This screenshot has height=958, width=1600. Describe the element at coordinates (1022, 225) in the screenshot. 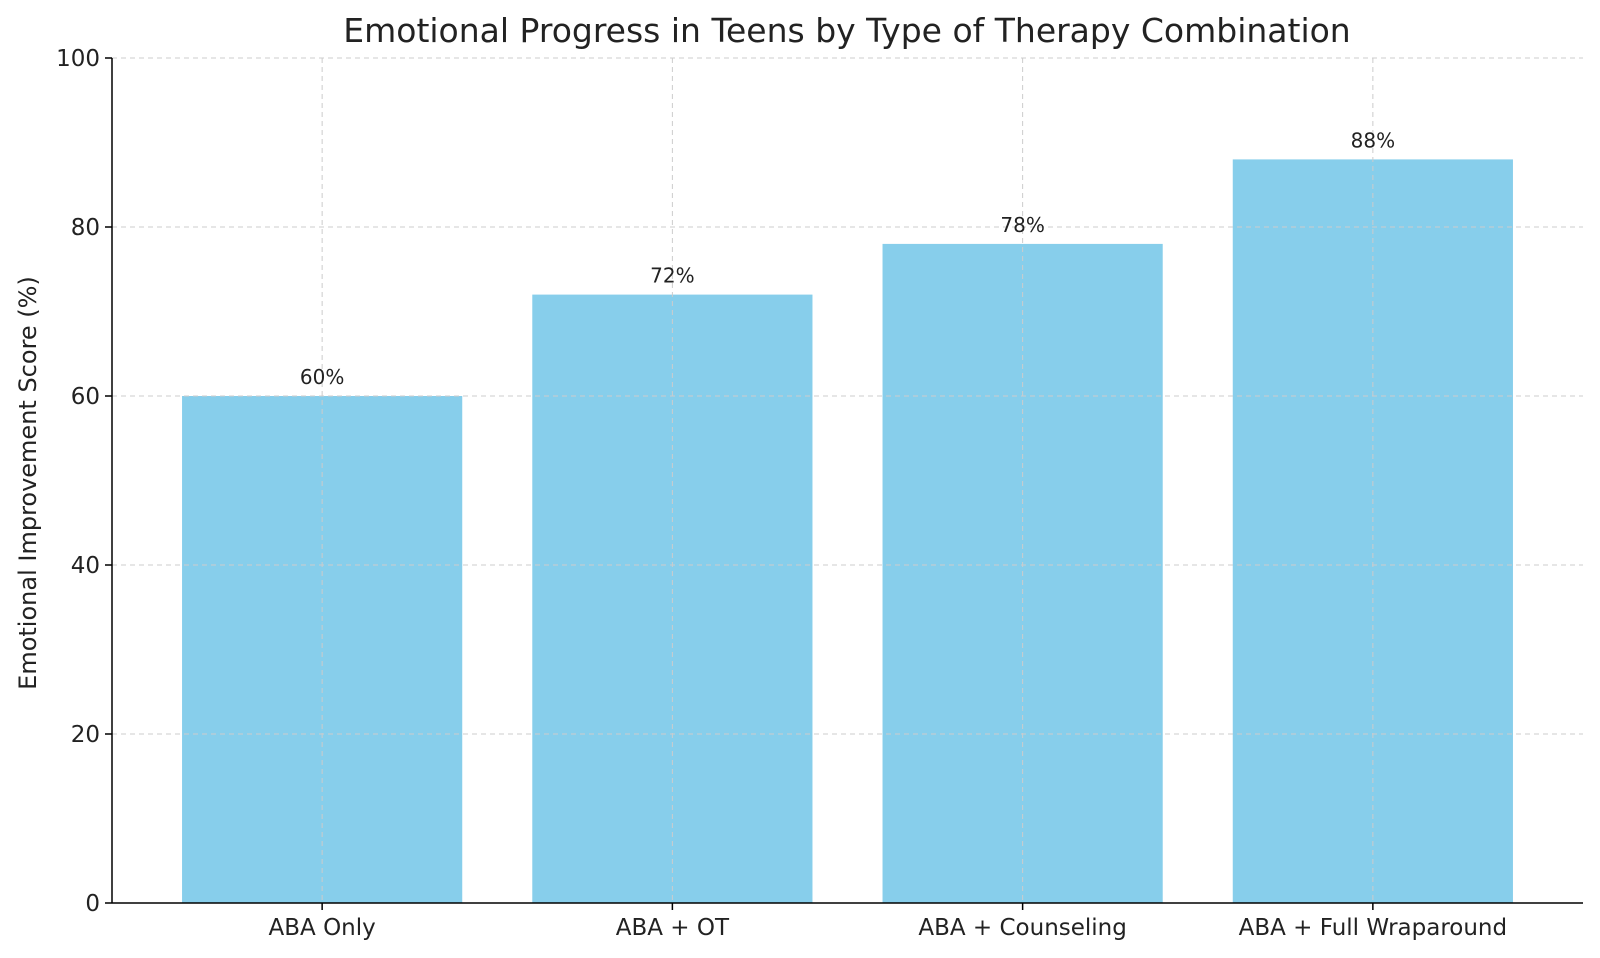

I see `data-label-3: 78%` at that location.